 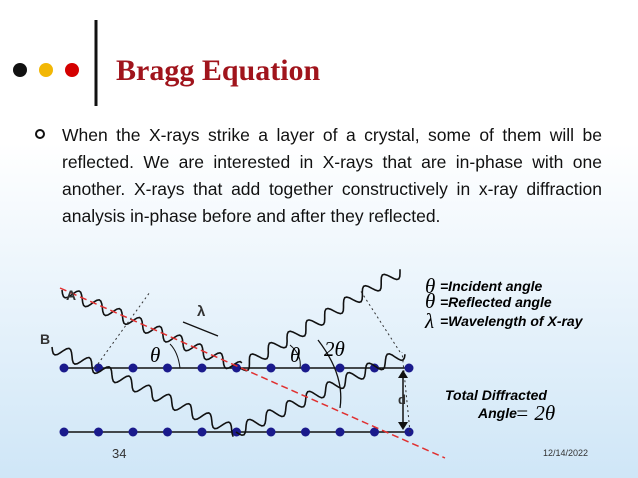 What do you see at coordinates (429, 321) in the screenshot?
I see `legend-symbol: λ` at bounding box center [429, 321].